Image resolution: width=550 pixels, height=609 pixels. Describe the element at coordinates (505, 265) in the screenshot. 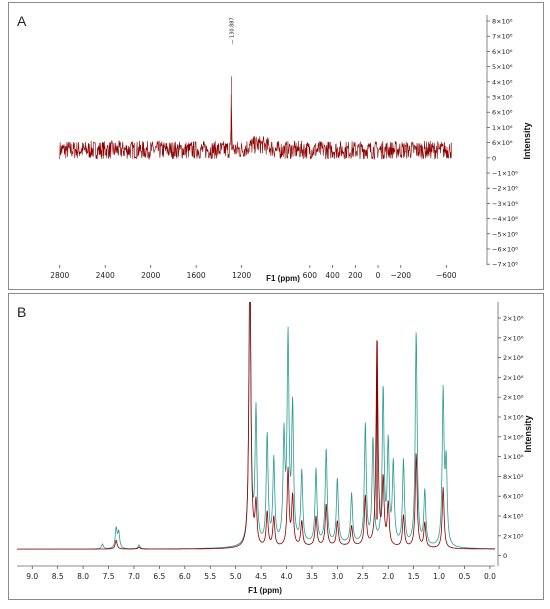

I see `y-tick-label: −7×10⁶` at that location.